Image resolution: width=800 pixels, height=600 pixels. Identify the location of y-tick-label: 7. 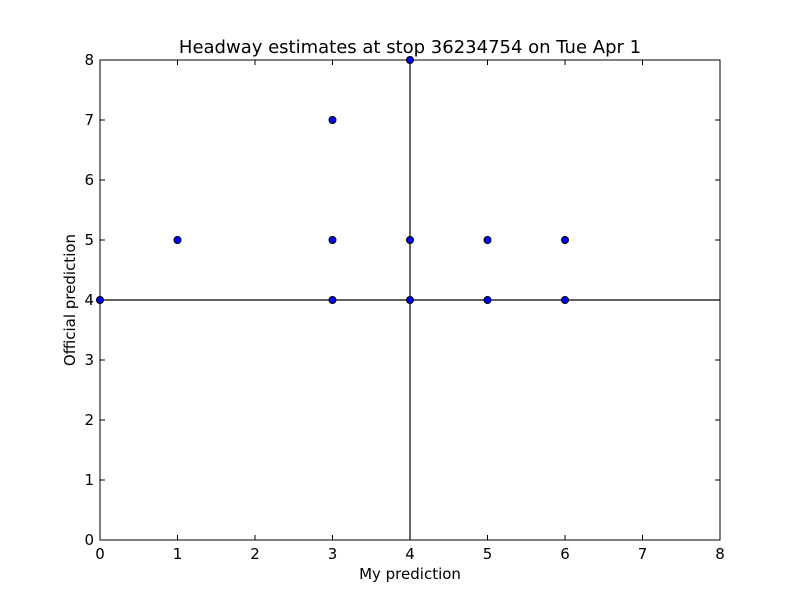
(89, 120).